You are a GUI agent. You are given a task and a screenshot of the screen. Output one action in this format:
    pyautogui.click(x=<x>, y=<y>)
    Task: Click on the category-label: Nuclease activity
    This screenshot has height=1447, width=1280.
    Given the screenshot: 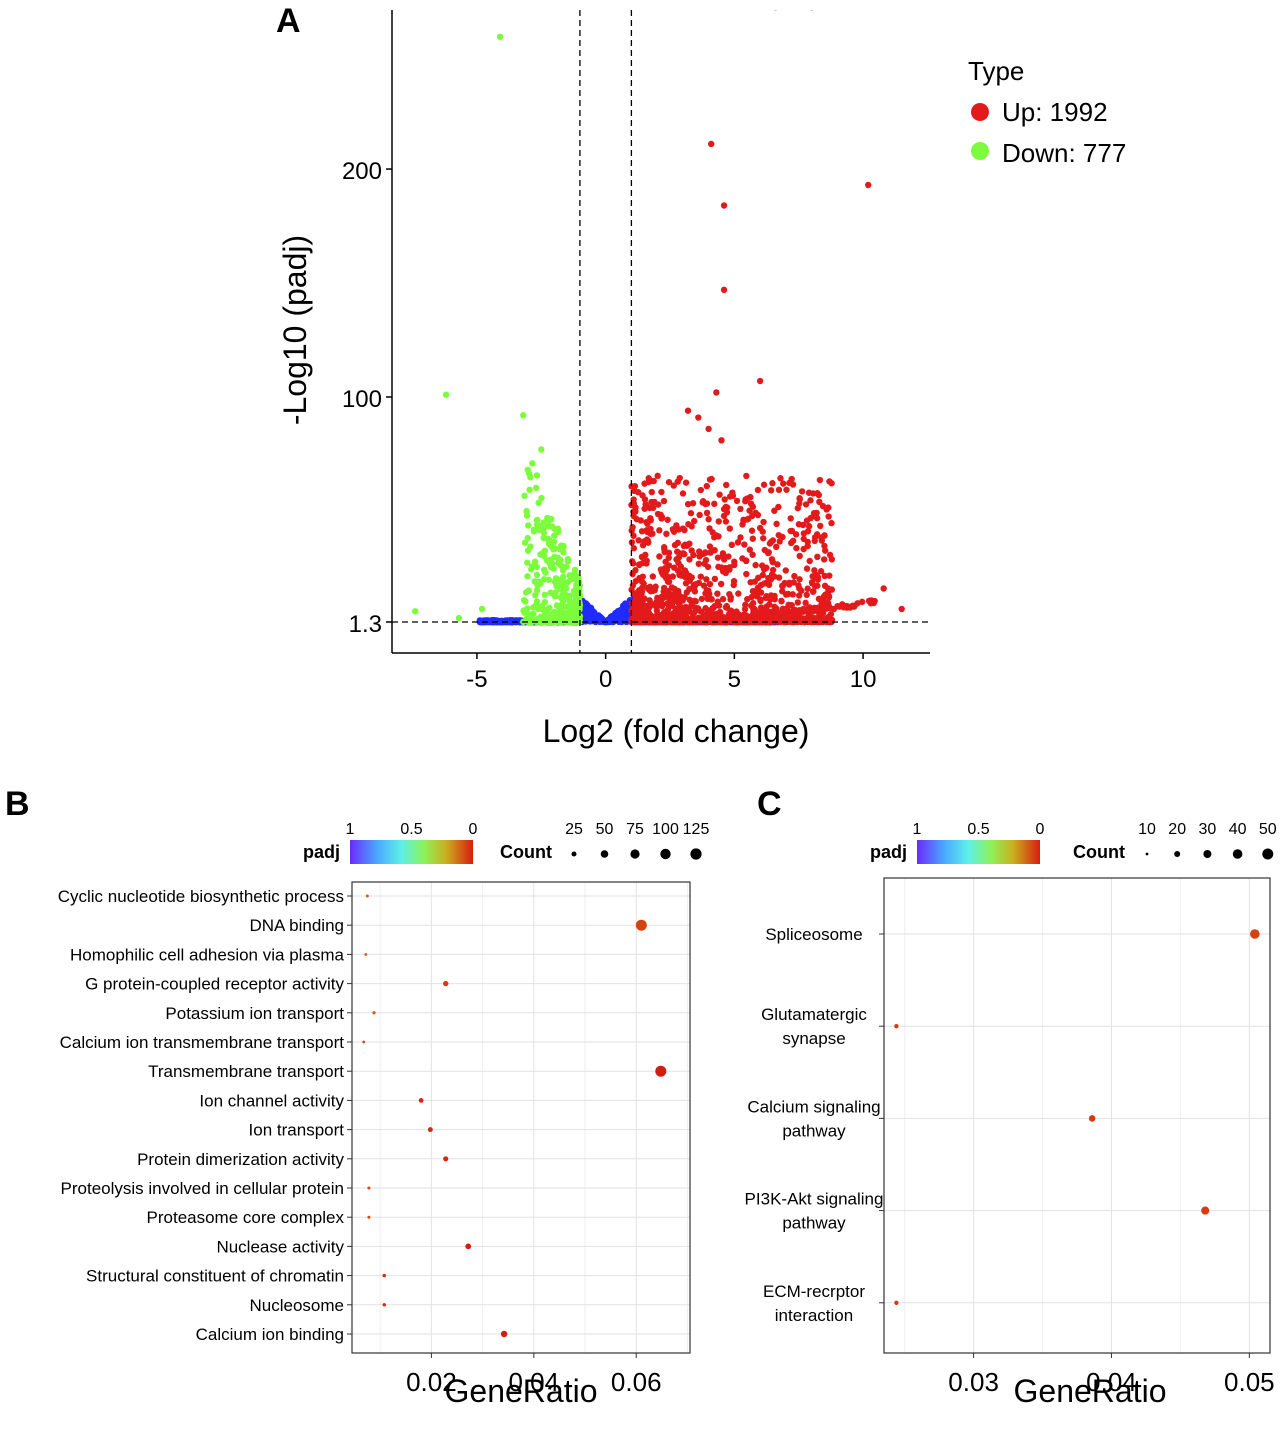 What is the action you would take?
    pyautogui.click(x=280, y=1246)
    